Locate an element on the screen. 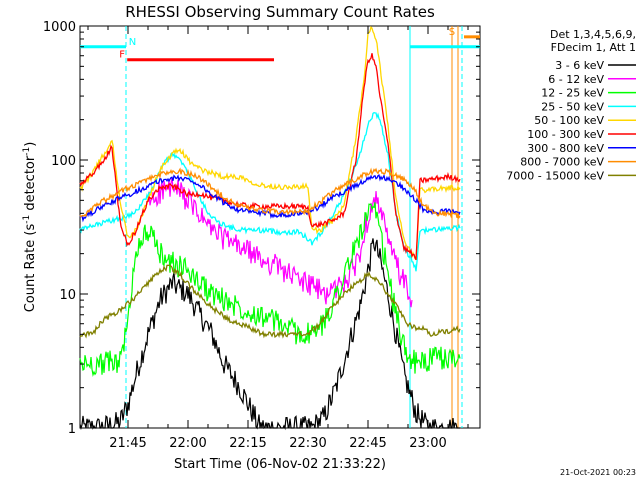 The width and height of the screenshot is (640, 480). x-axis-label: Start Time (06-Nov-02 21:33:22) is located at coordinates (280, 464).